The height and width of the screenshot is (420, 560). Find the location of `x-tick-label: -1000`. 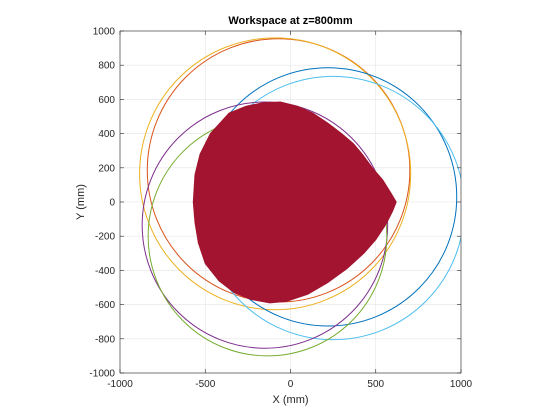

x-tick-label: -1000 is located at coordinates (120, 384).